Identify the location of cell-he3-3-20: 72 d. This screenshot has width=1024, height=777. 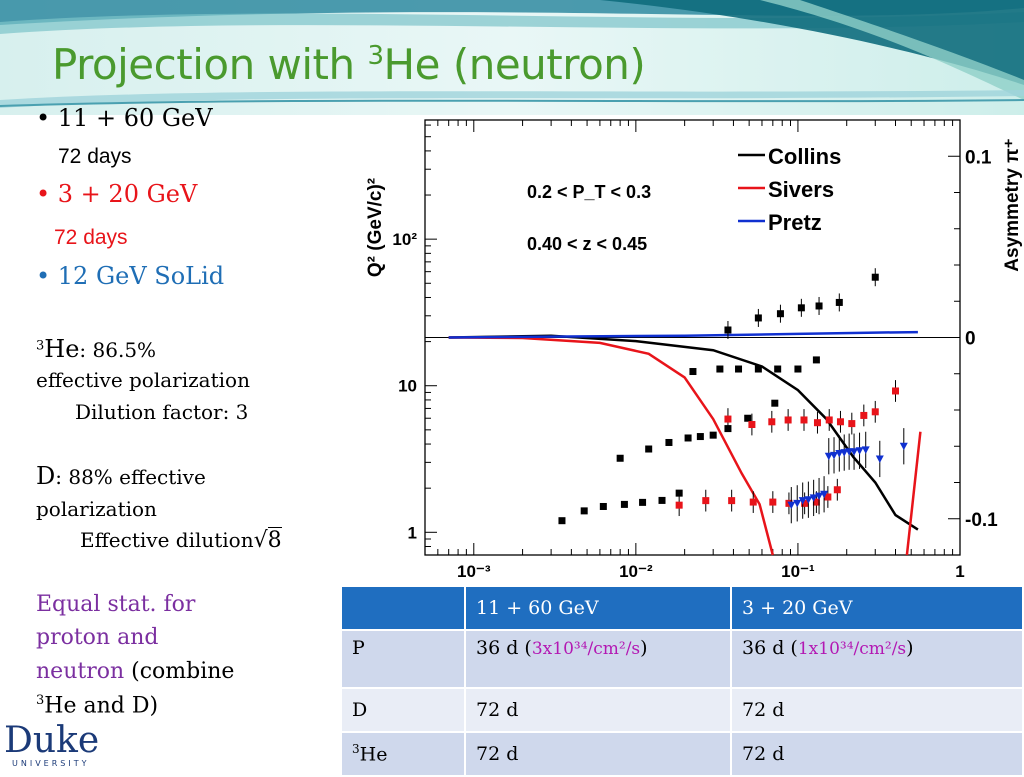
(877, 754).